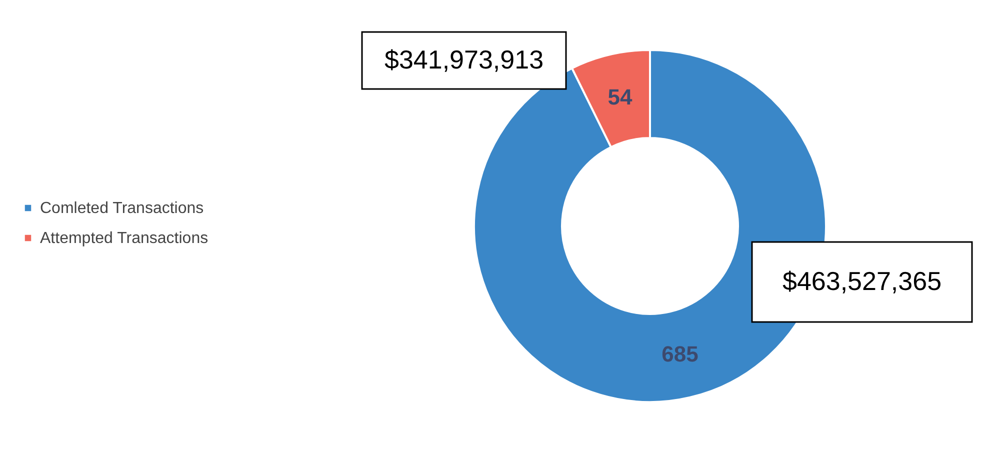  Describe the element at coordinates (122, 208) in the screenshot. I see `legend-label: Comleted Transactions` at that location.